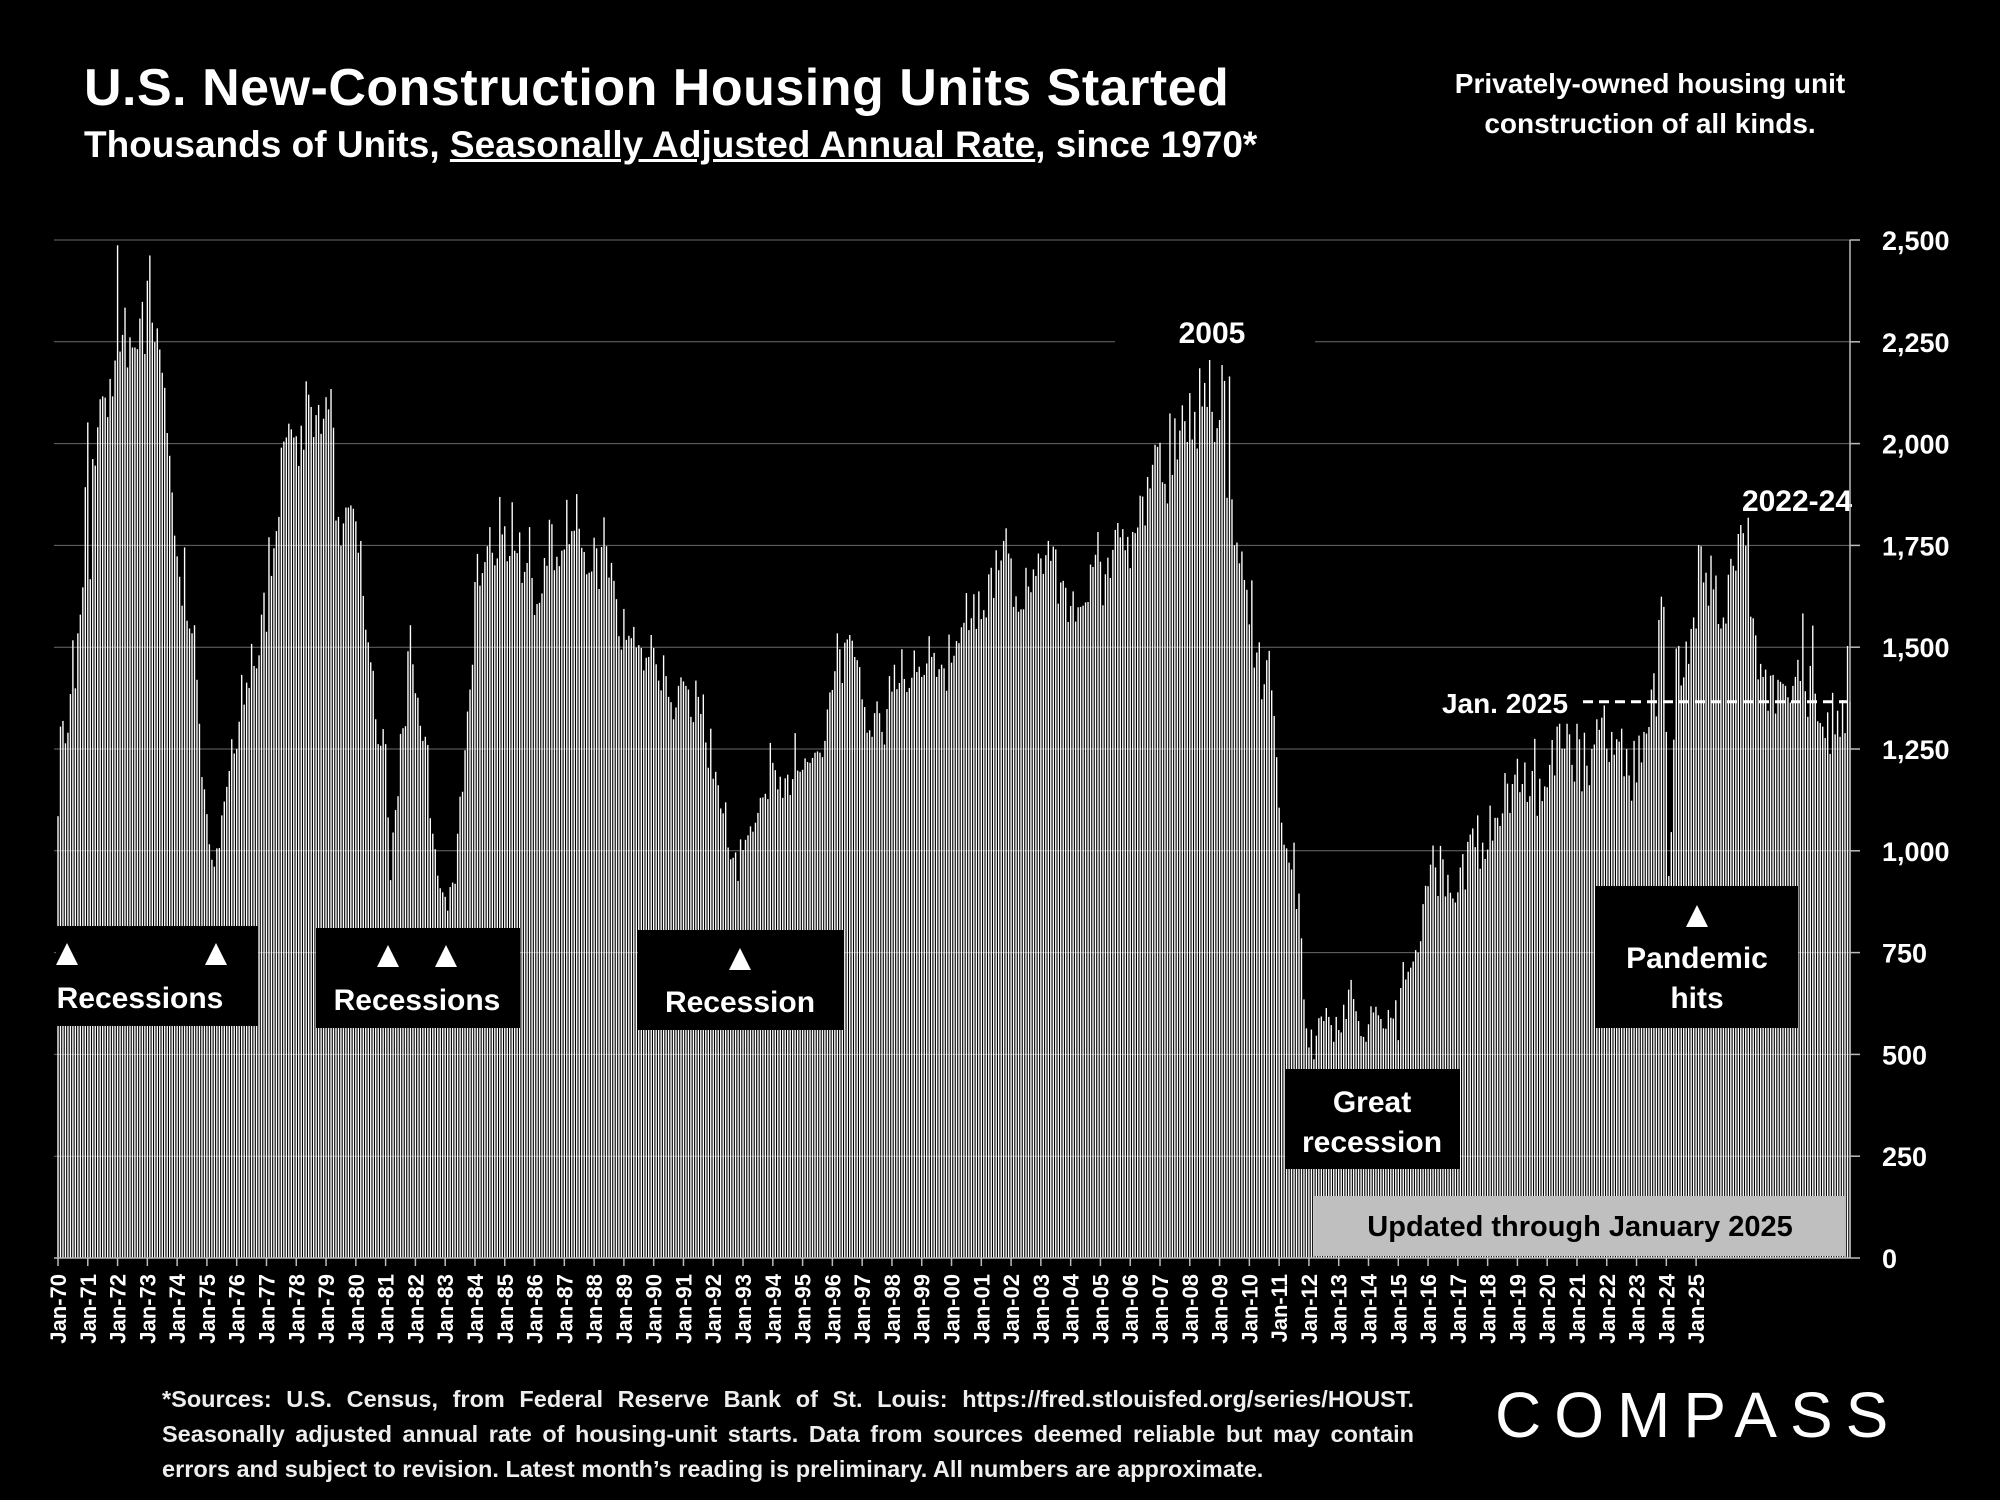  Describe the element at coordinates (1577, 1309) in the screenshot. I see `x-tick-label: Jan-21` at that location.